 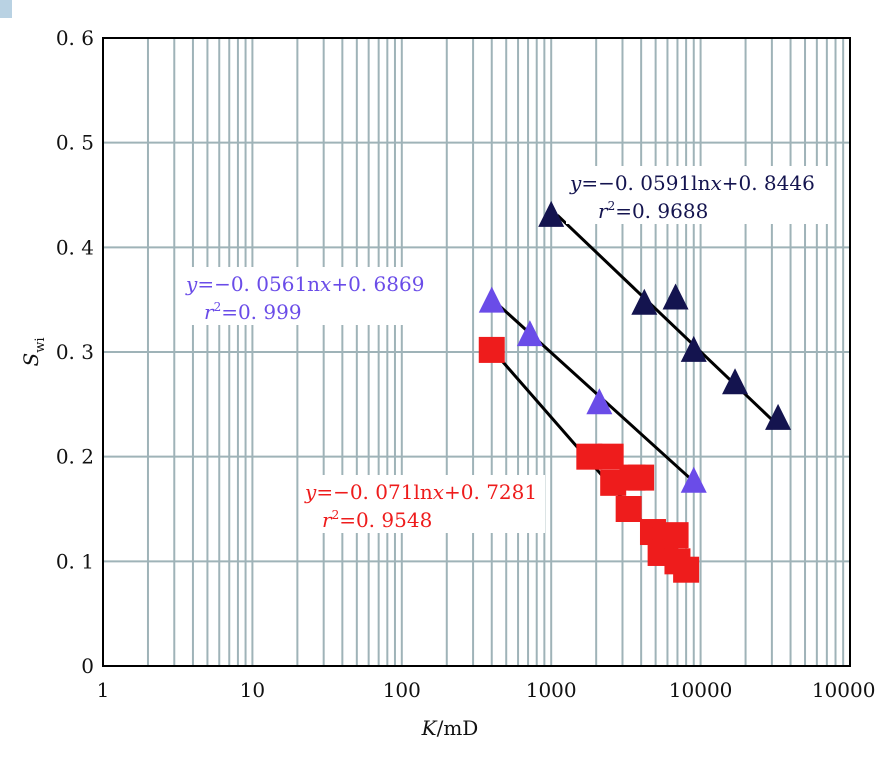 What do you see at coordinates (304, 284) in the screenshot?
I see `equation-text-series-2: y=−0. 0561nx+0. 6869` at bounding box center [304, 284].